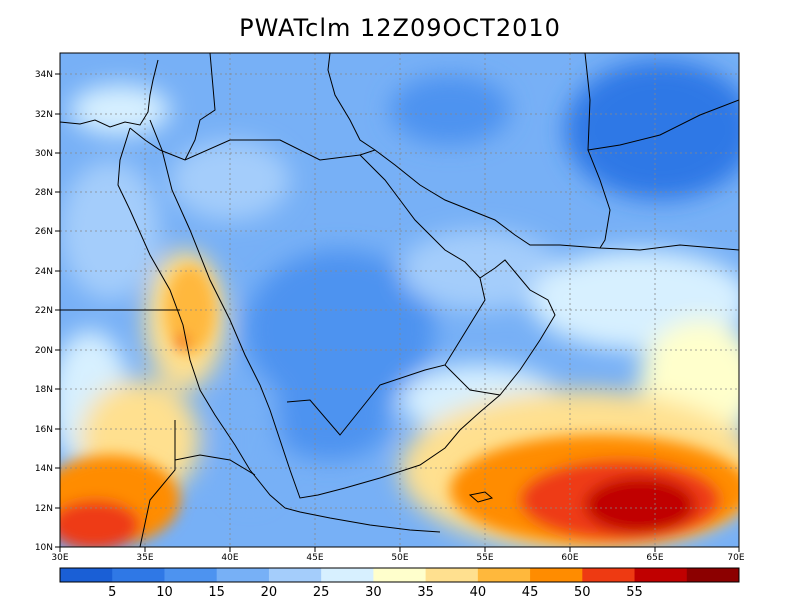 The height and width of the screenshot is (600, 800). I want to click on lat-label: 28N, so click(44, 193).